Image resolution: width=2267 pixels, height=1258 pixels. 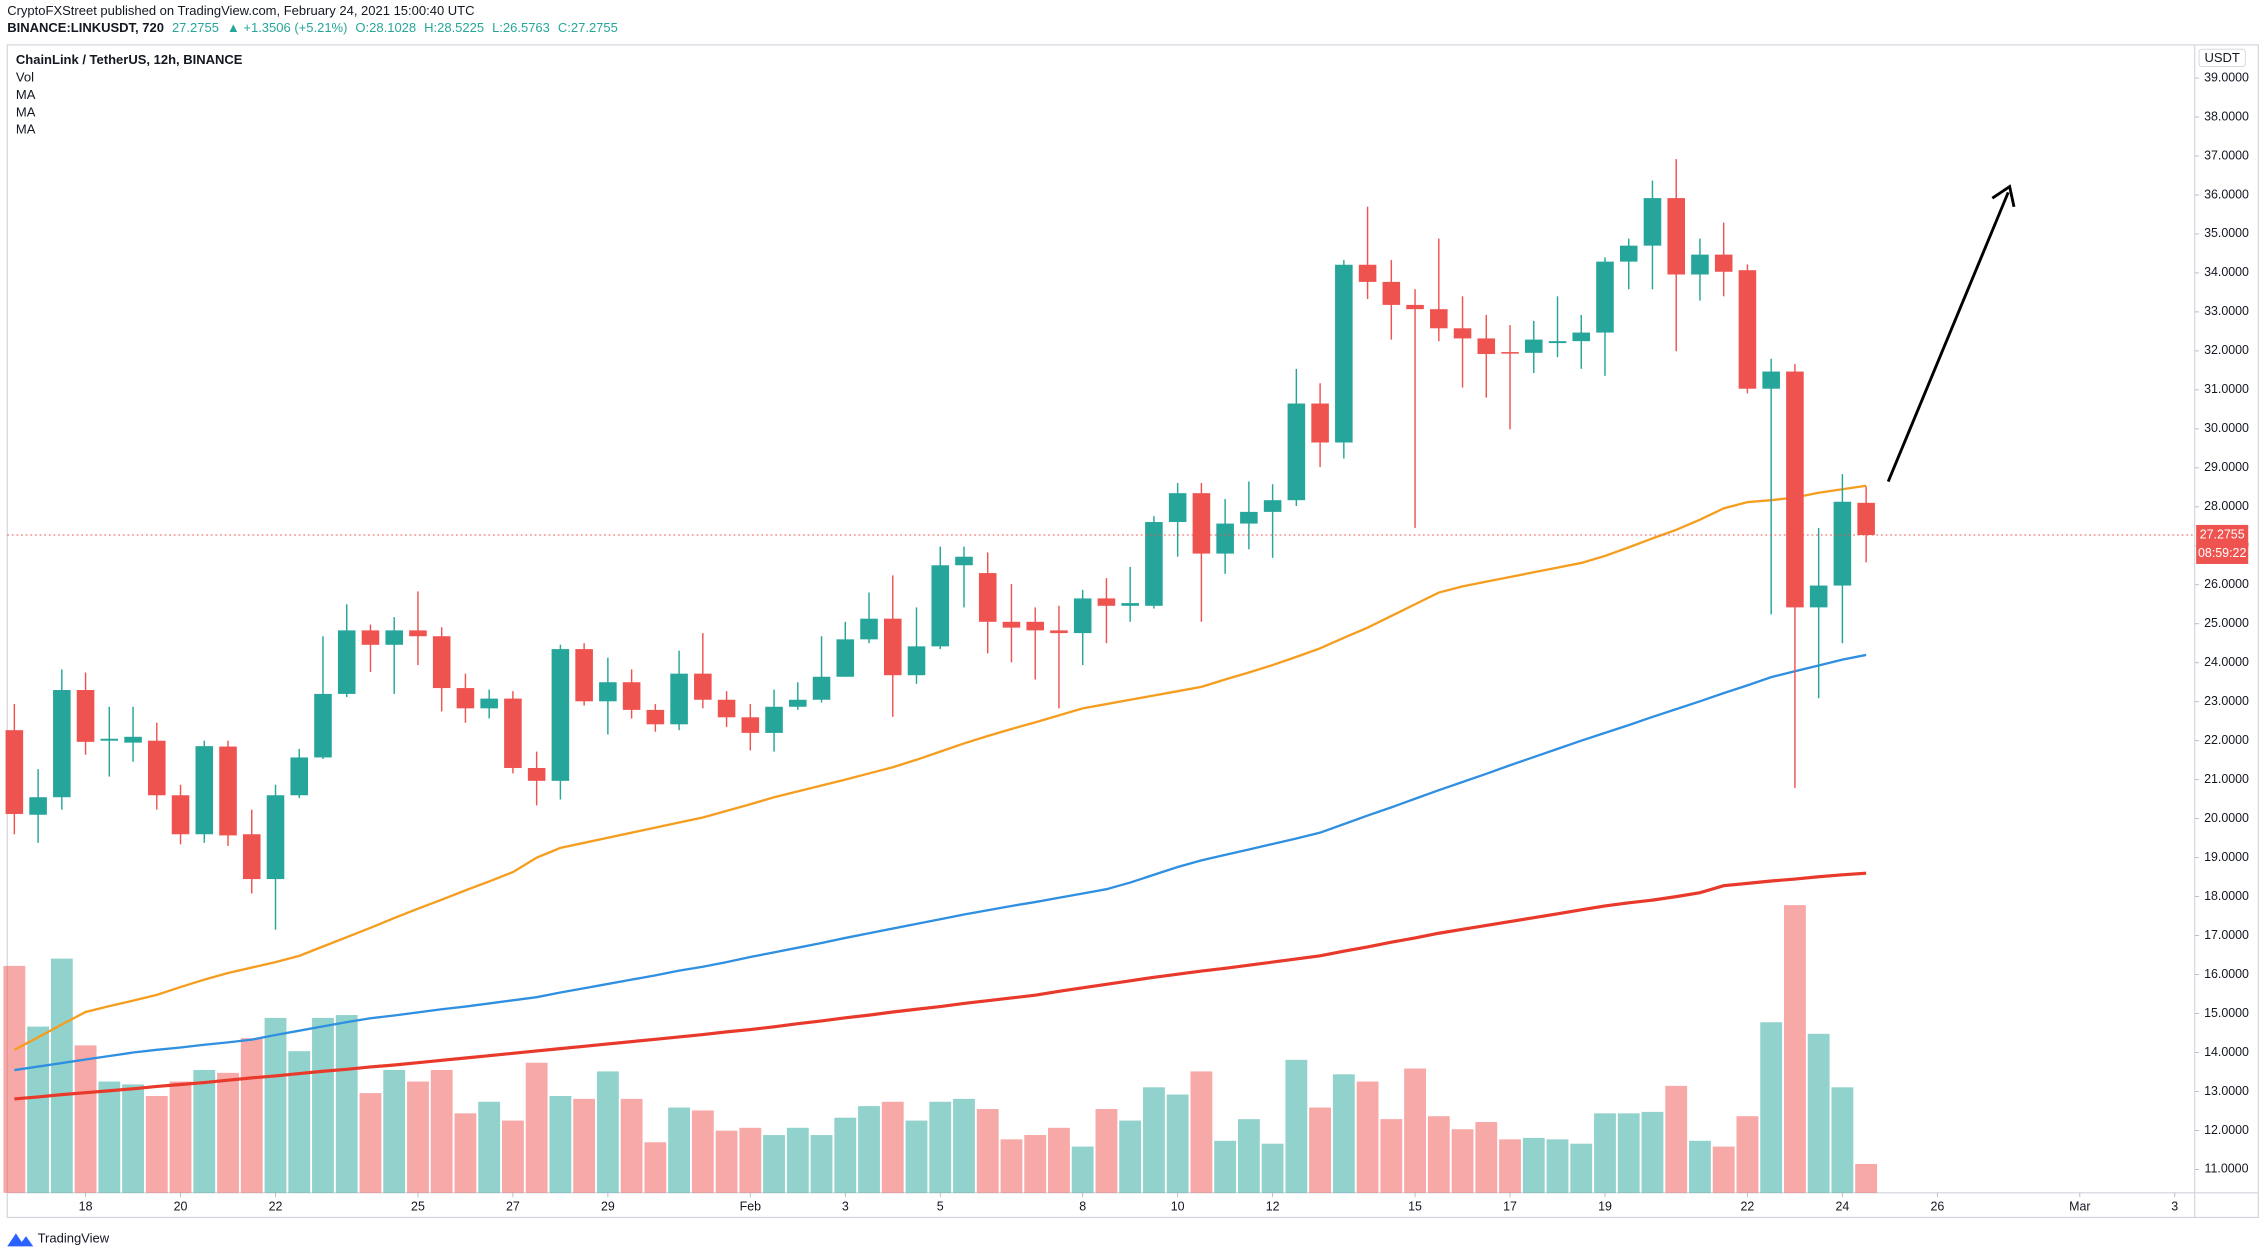 I want to click on x-tick-label: 26, so click(x=1937, y=1207).